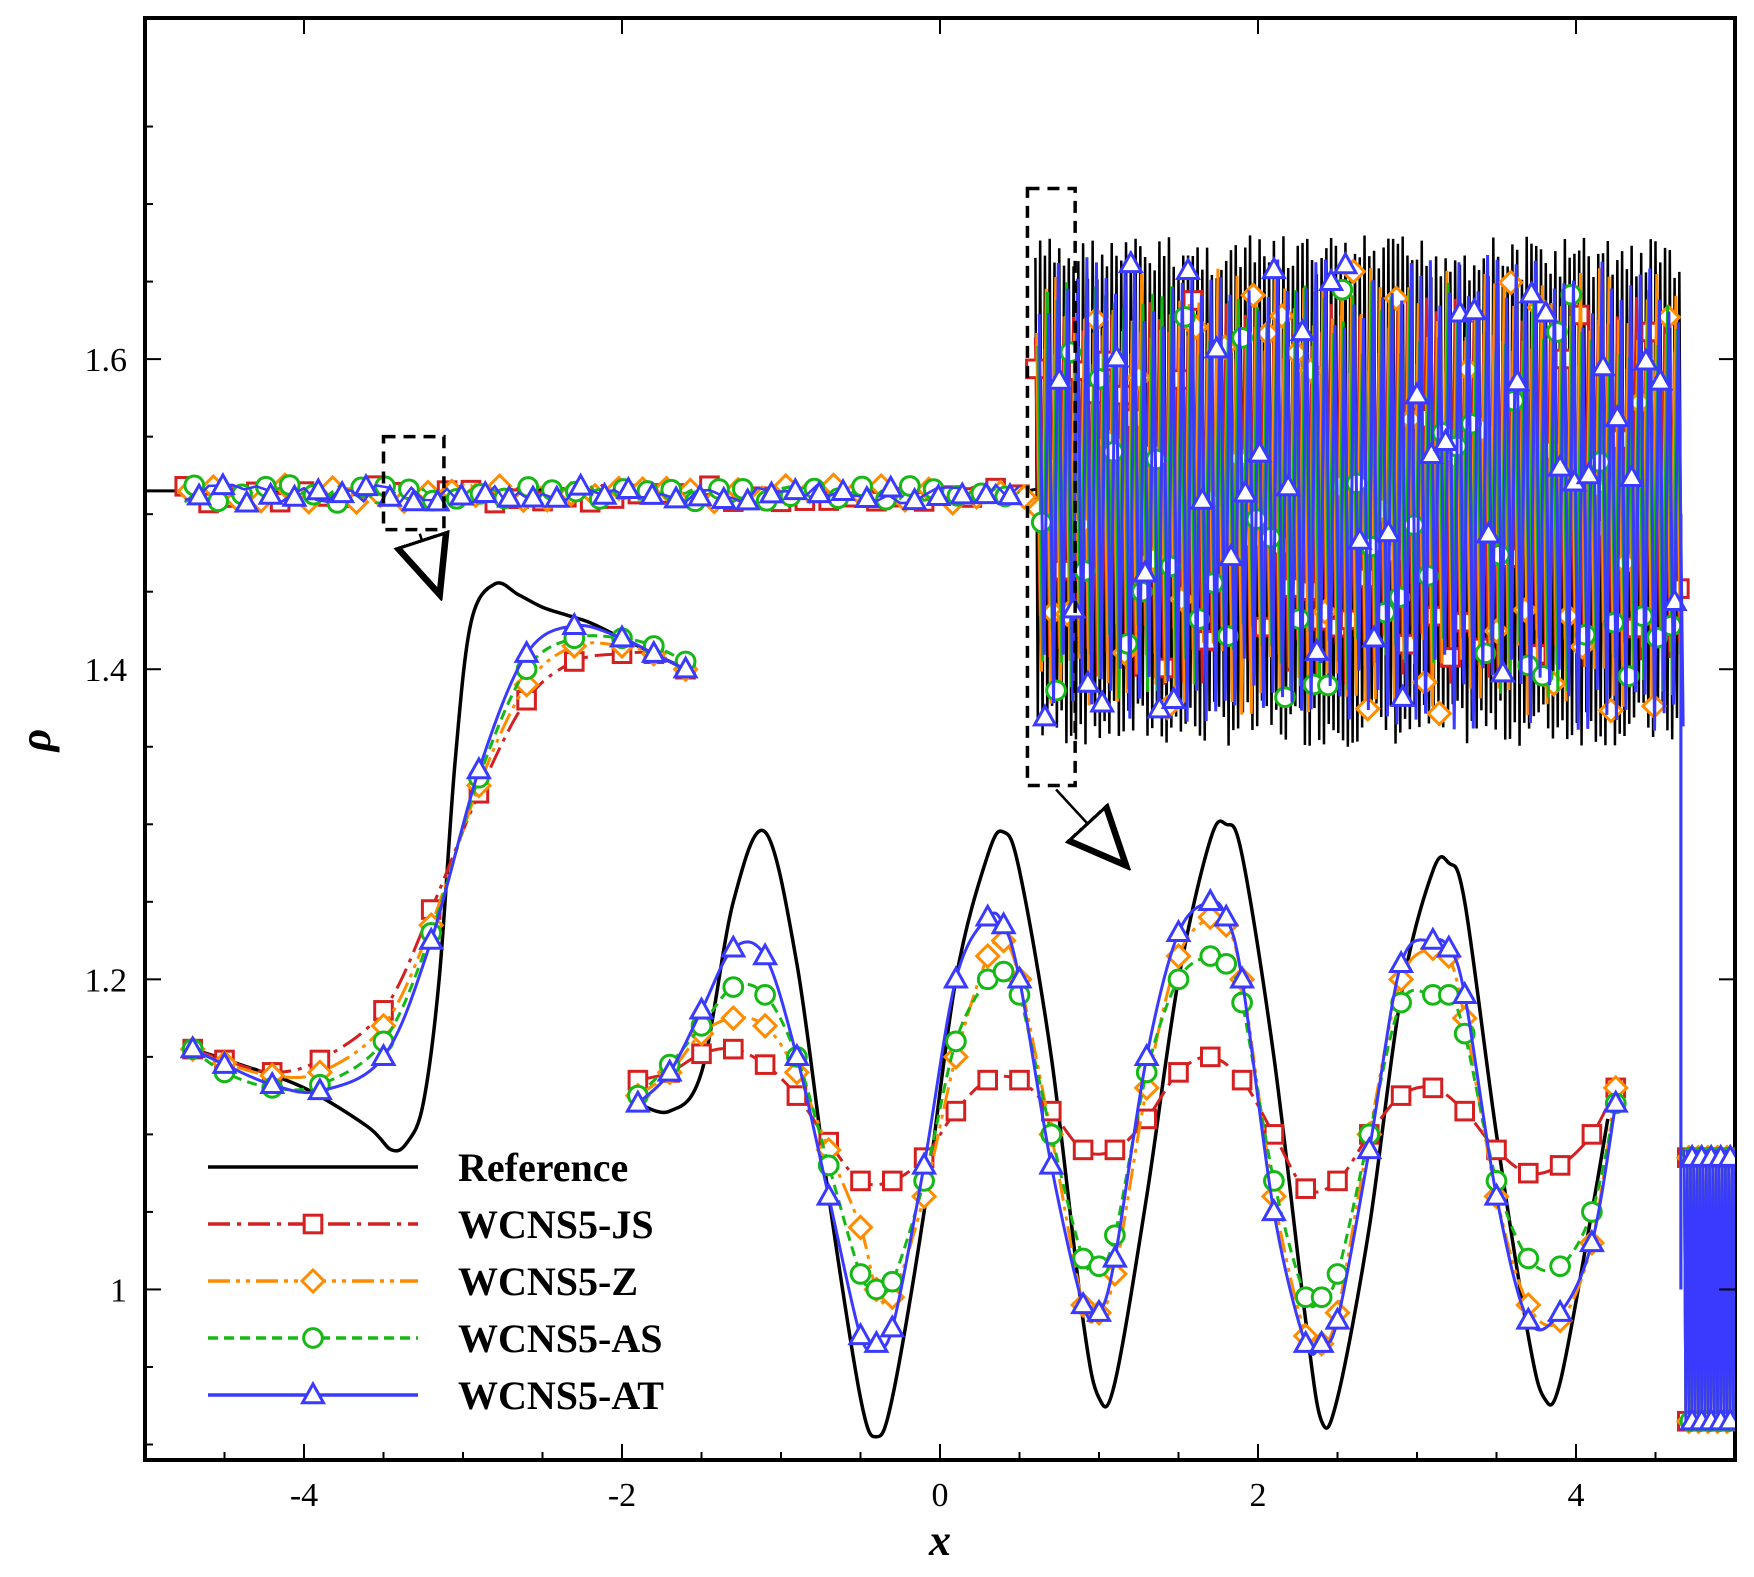 The width and height of the screenshot is (1754, 1577). I want to click on inset-line-wcns5-z, so click(439, 860).